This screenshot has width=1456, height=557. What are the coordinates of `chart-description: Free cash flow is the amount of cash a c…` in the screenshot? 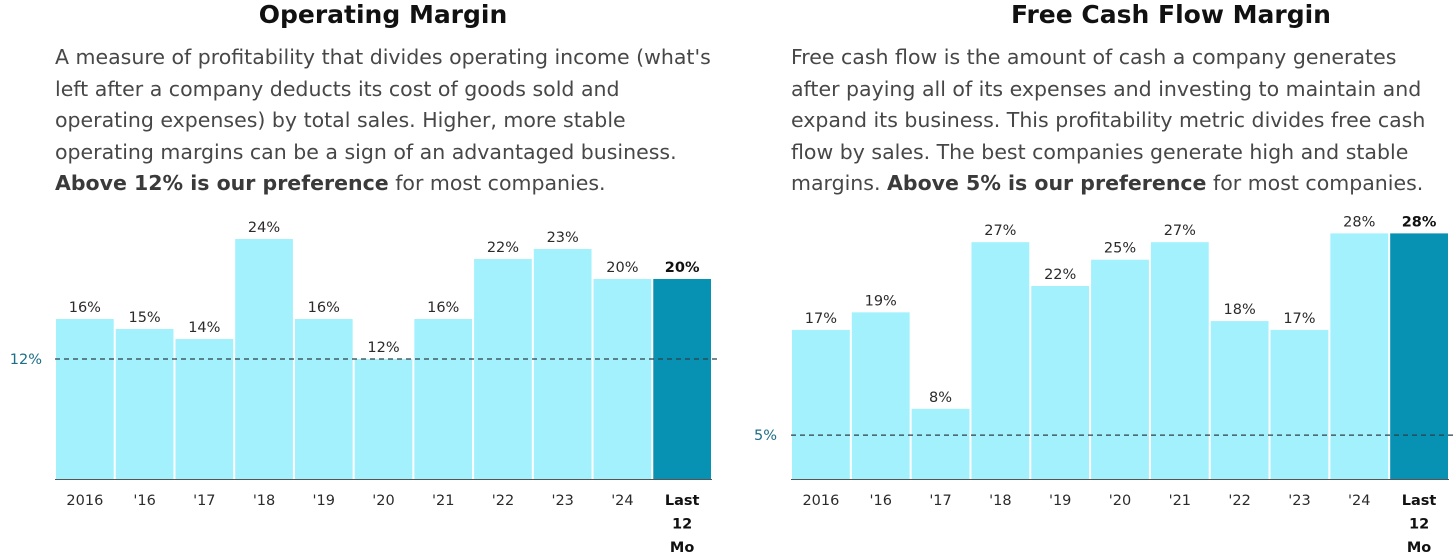 It's located at (1121, 121).